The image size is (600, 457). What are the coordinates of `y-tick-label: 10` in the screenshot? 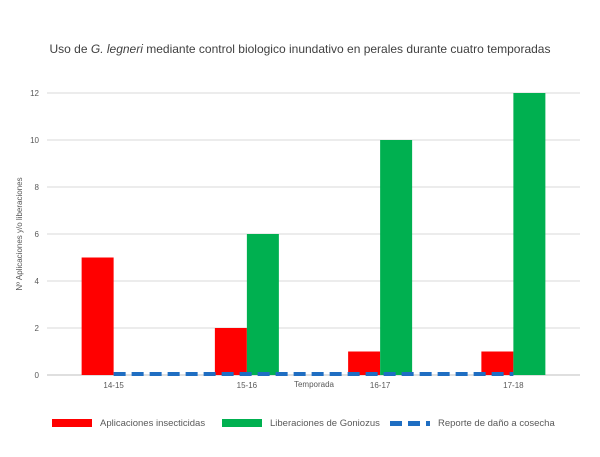 It's located at (34, 140).